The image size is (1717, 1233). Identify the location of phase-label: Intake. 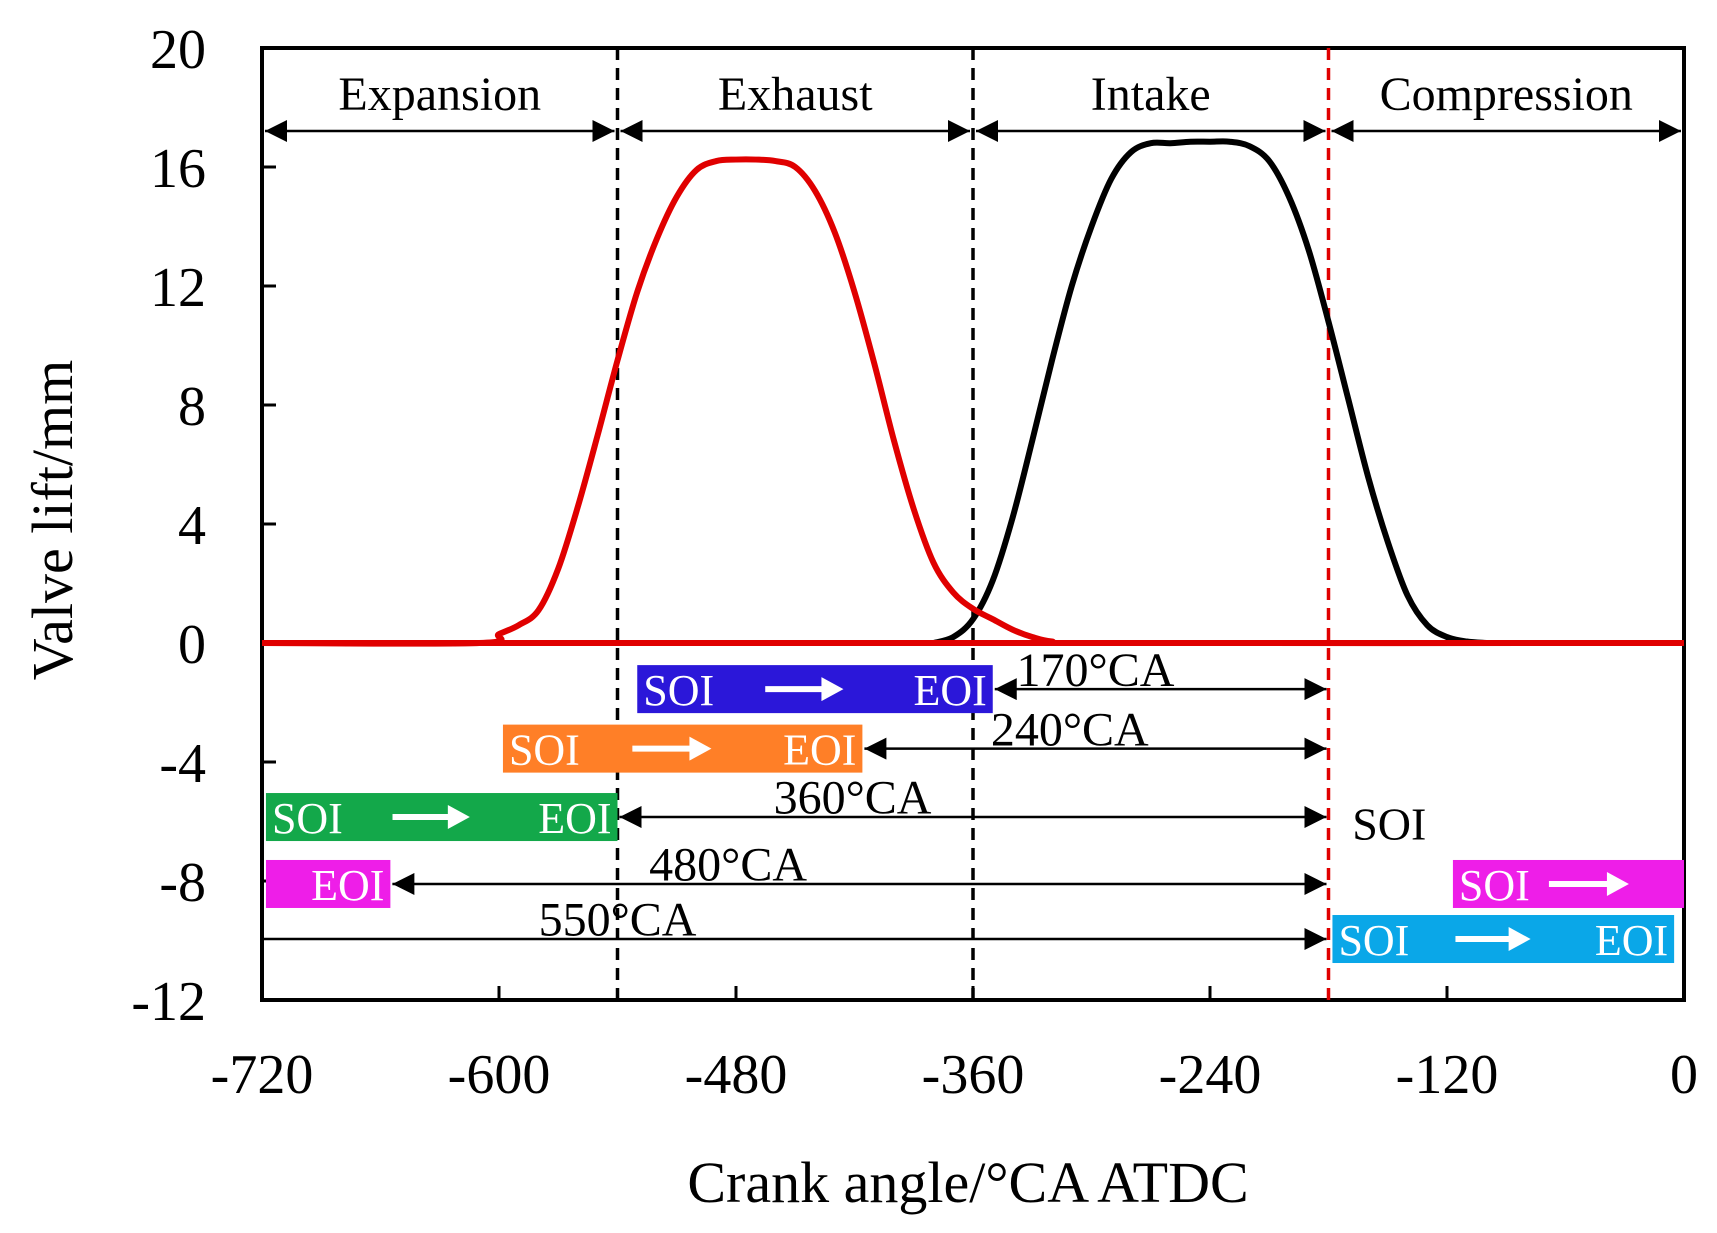
(1151, 94).